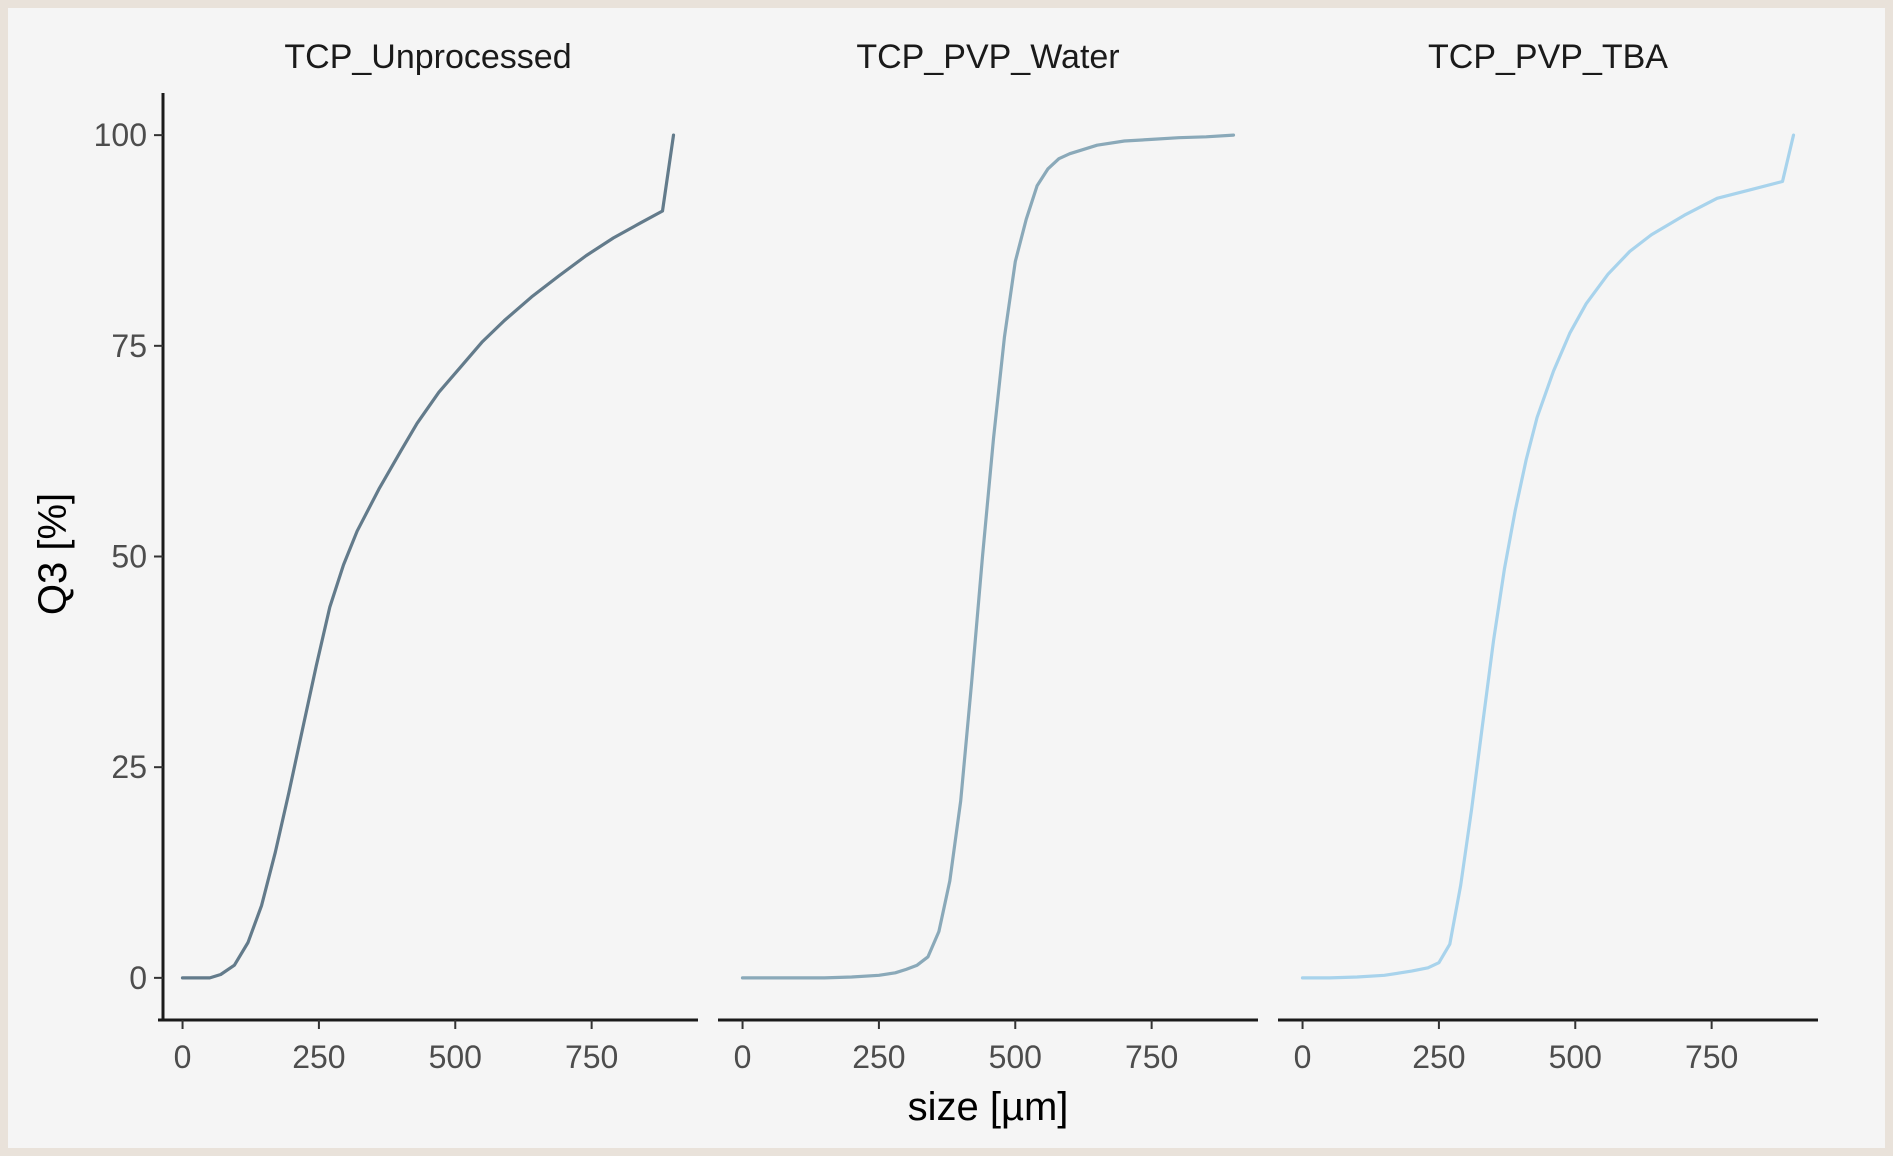  Describe the element at coordinates (129, 767) in the screenshot. I see `y-tick-label: 25` at that location.